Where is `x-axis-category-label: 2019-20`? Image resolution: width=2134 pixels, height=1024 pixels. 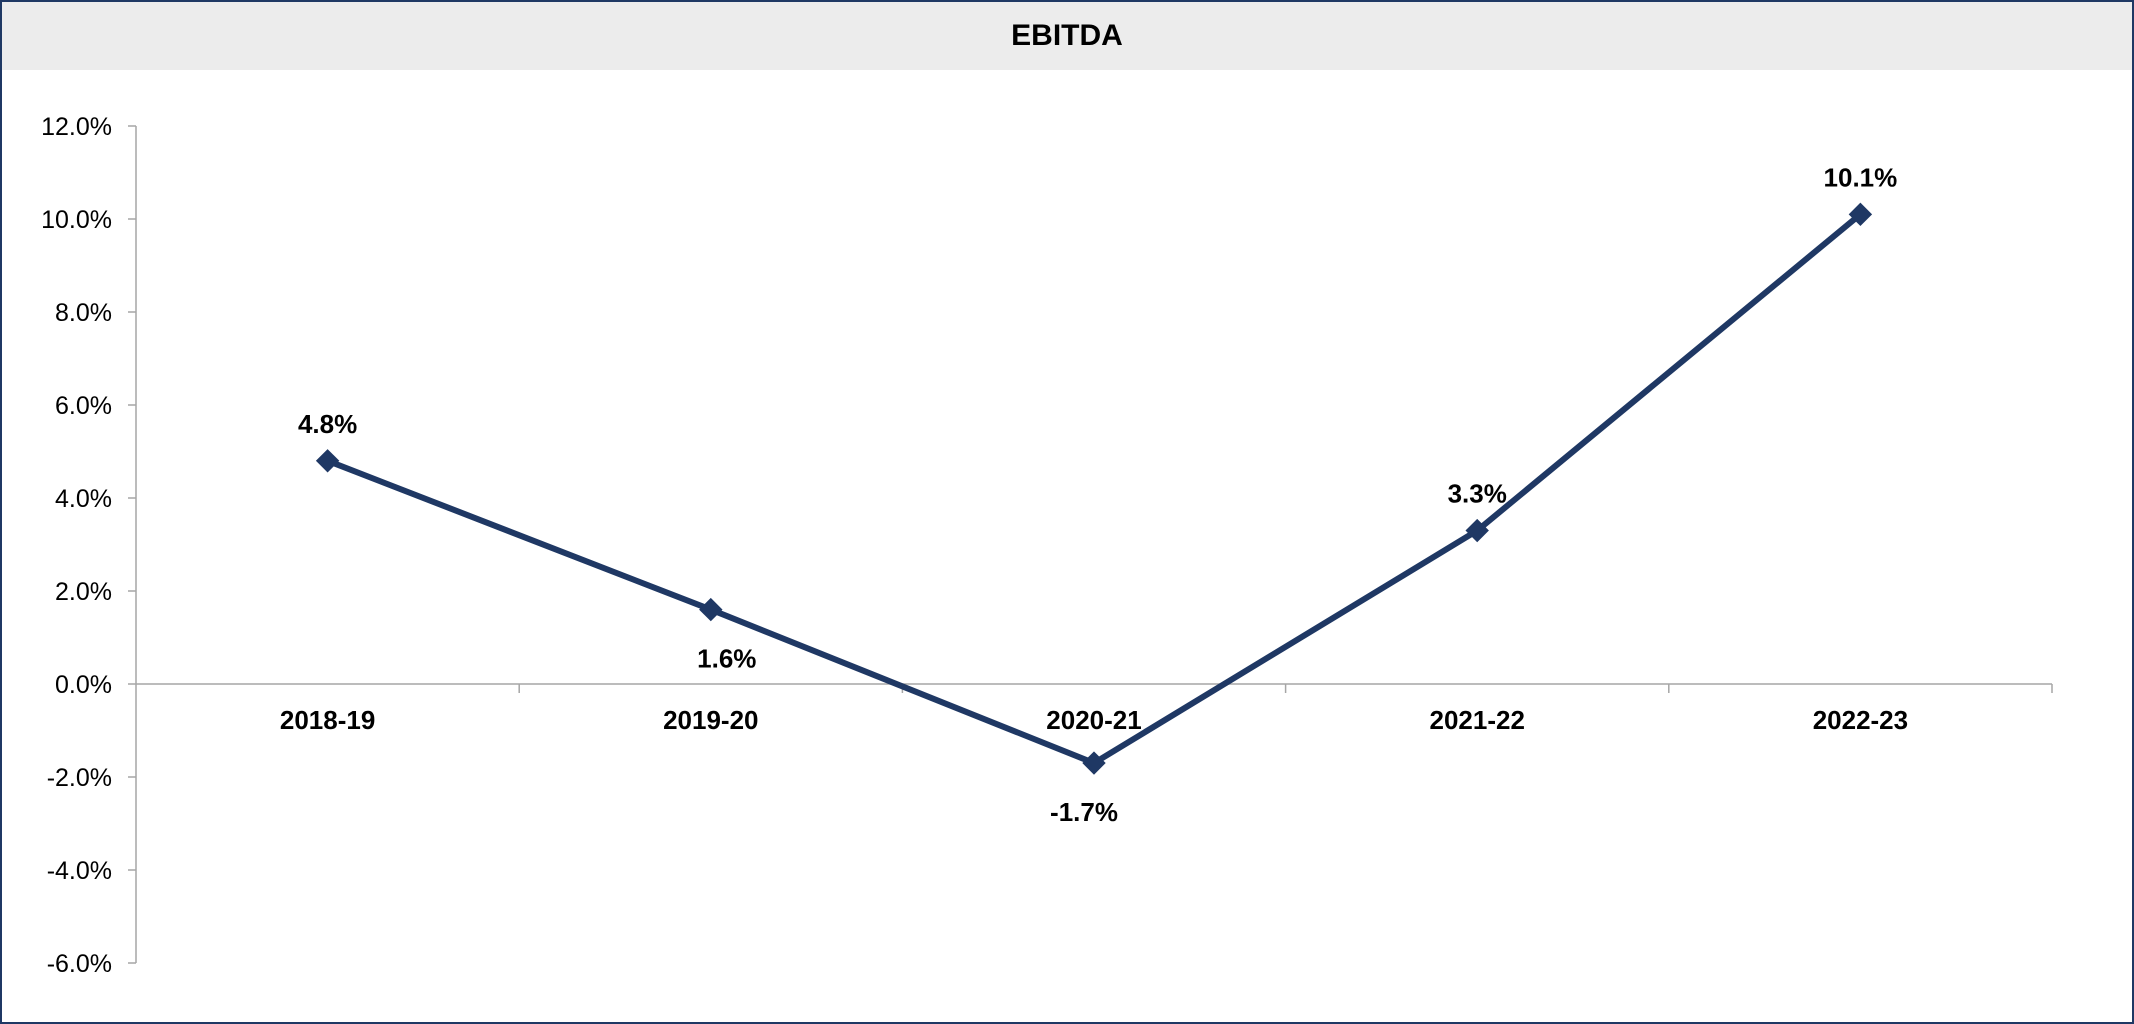
x-axis-category-label: 2019-20 is located at coordinates (710, 720).